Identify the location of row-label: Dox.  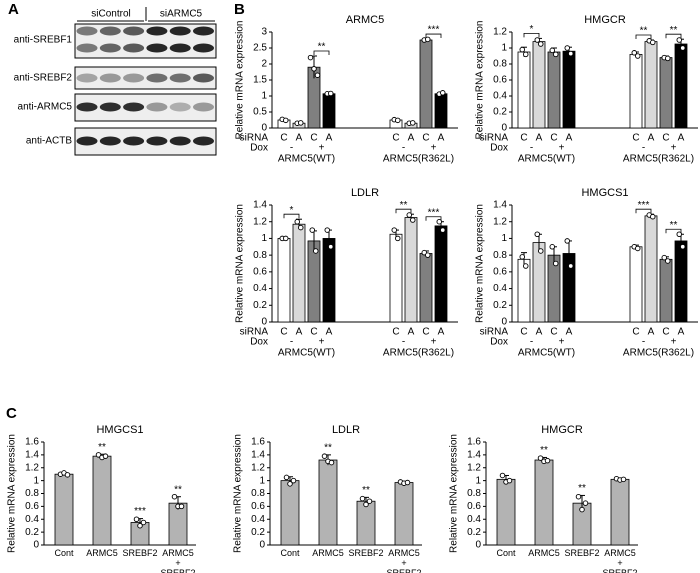
(259, 342).